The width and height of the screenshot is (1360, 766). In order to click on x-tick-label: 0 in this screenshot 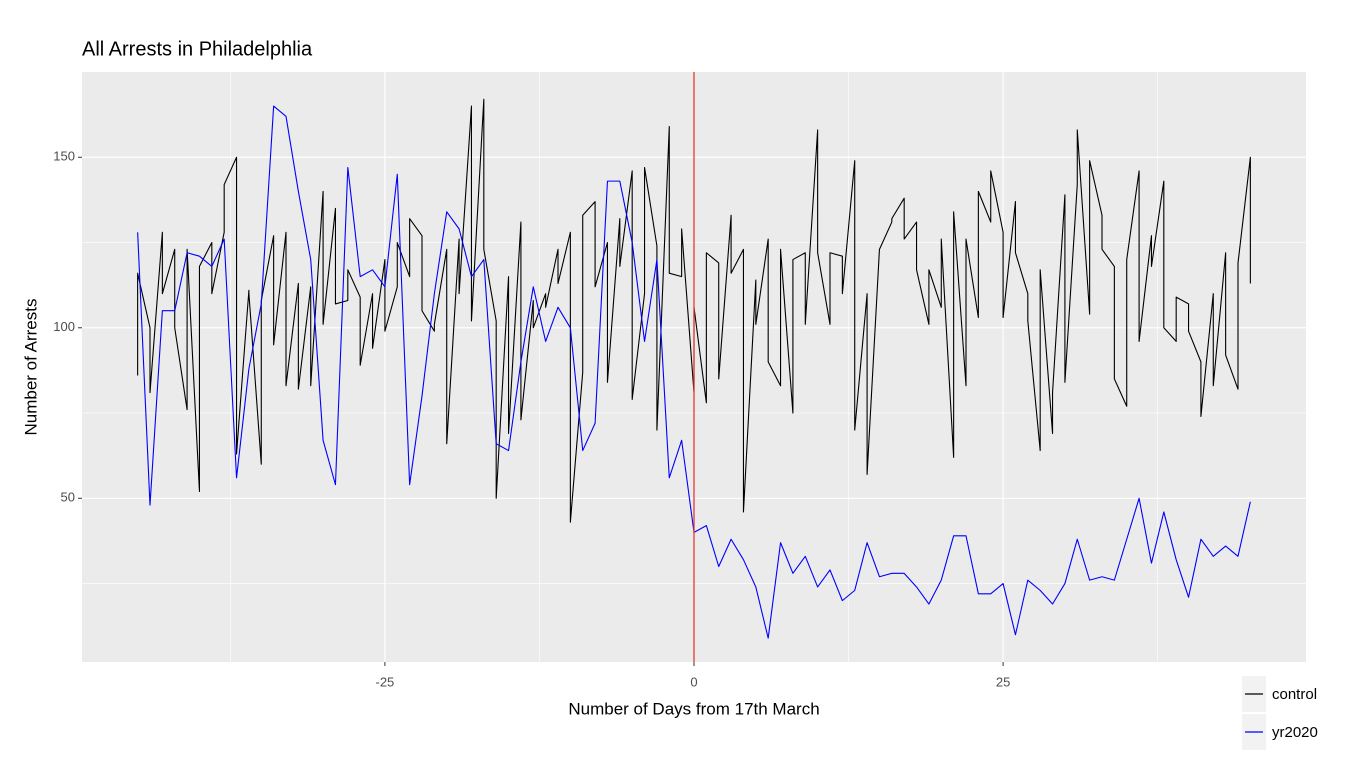, I will do `click(693, 681)`.